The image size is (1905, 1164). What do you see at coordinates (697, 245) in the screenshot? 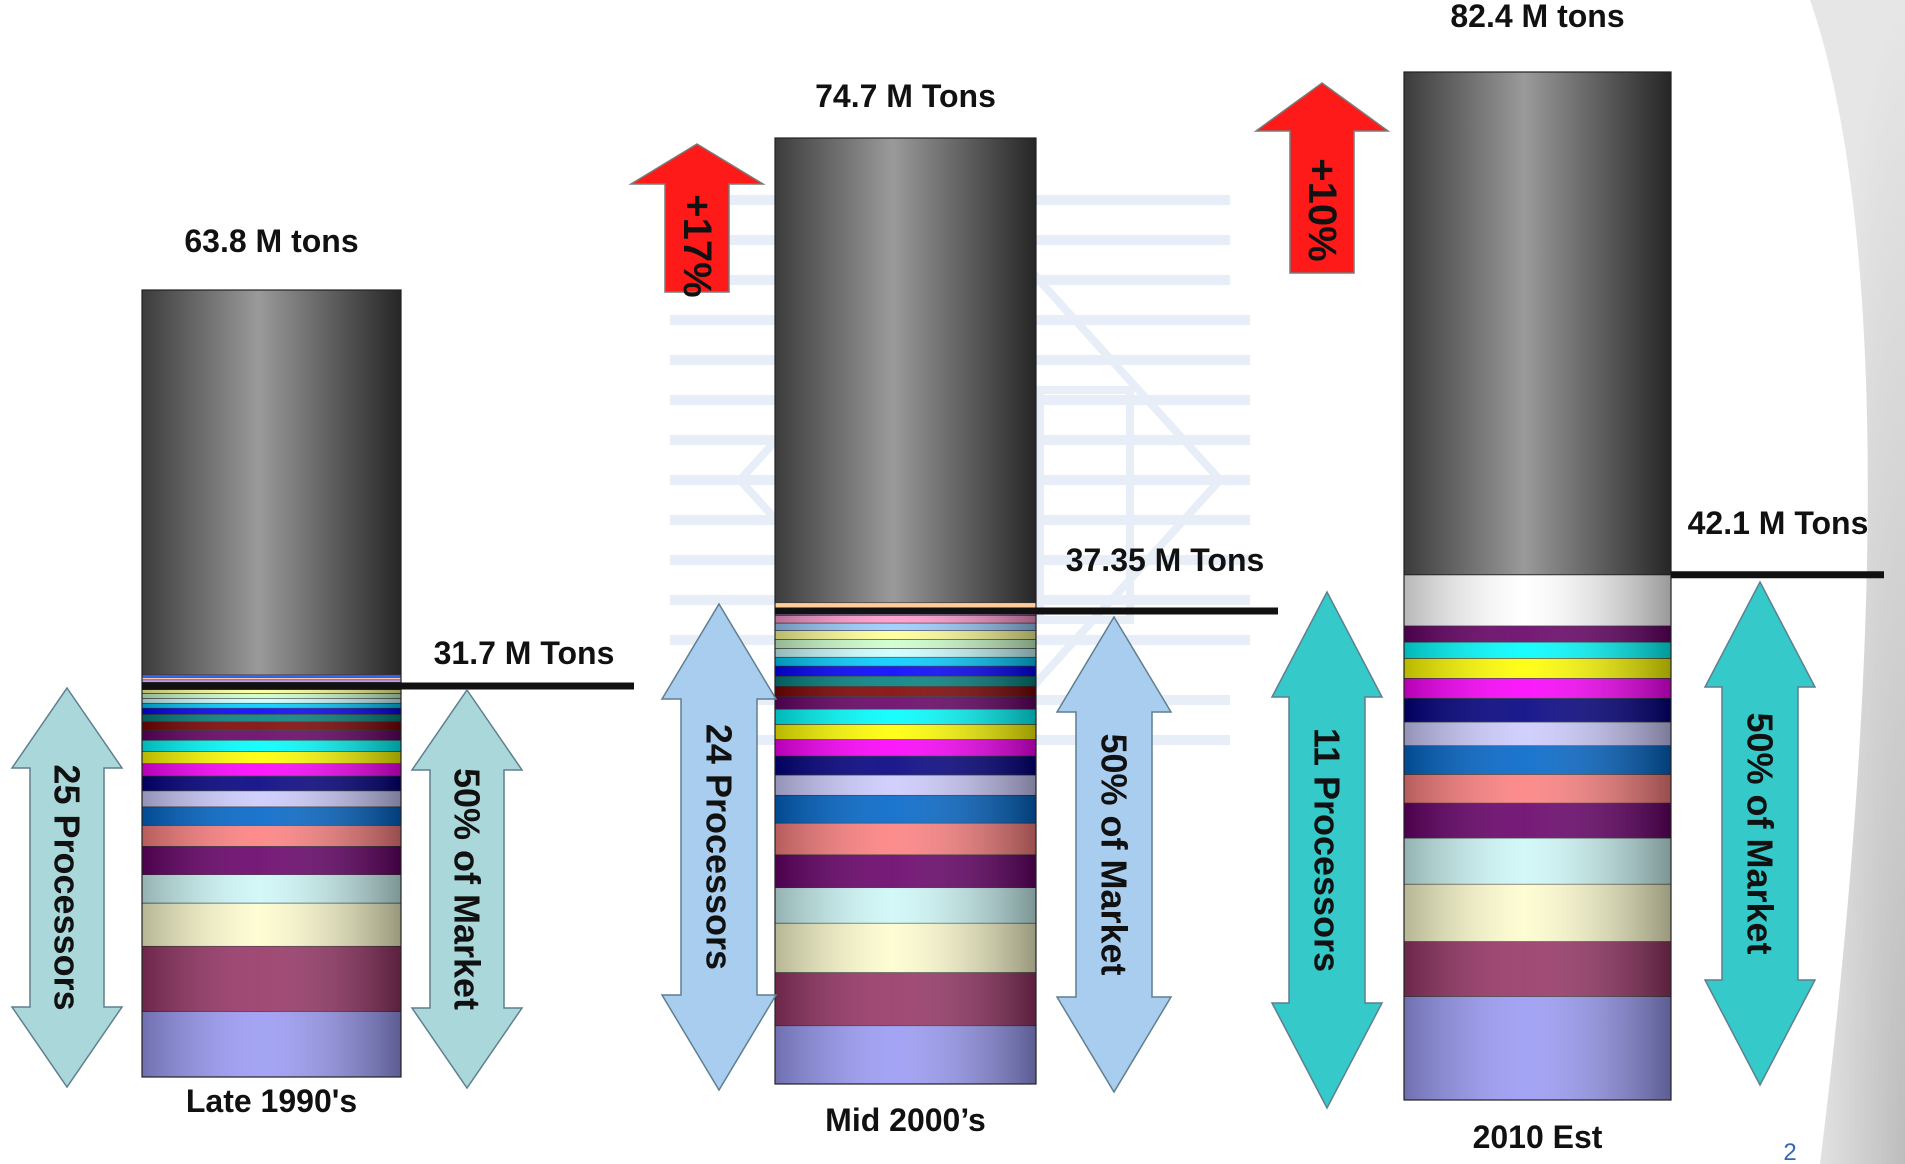
I see `increase-arrow-label: +17%` at bounding box center [697, 245].